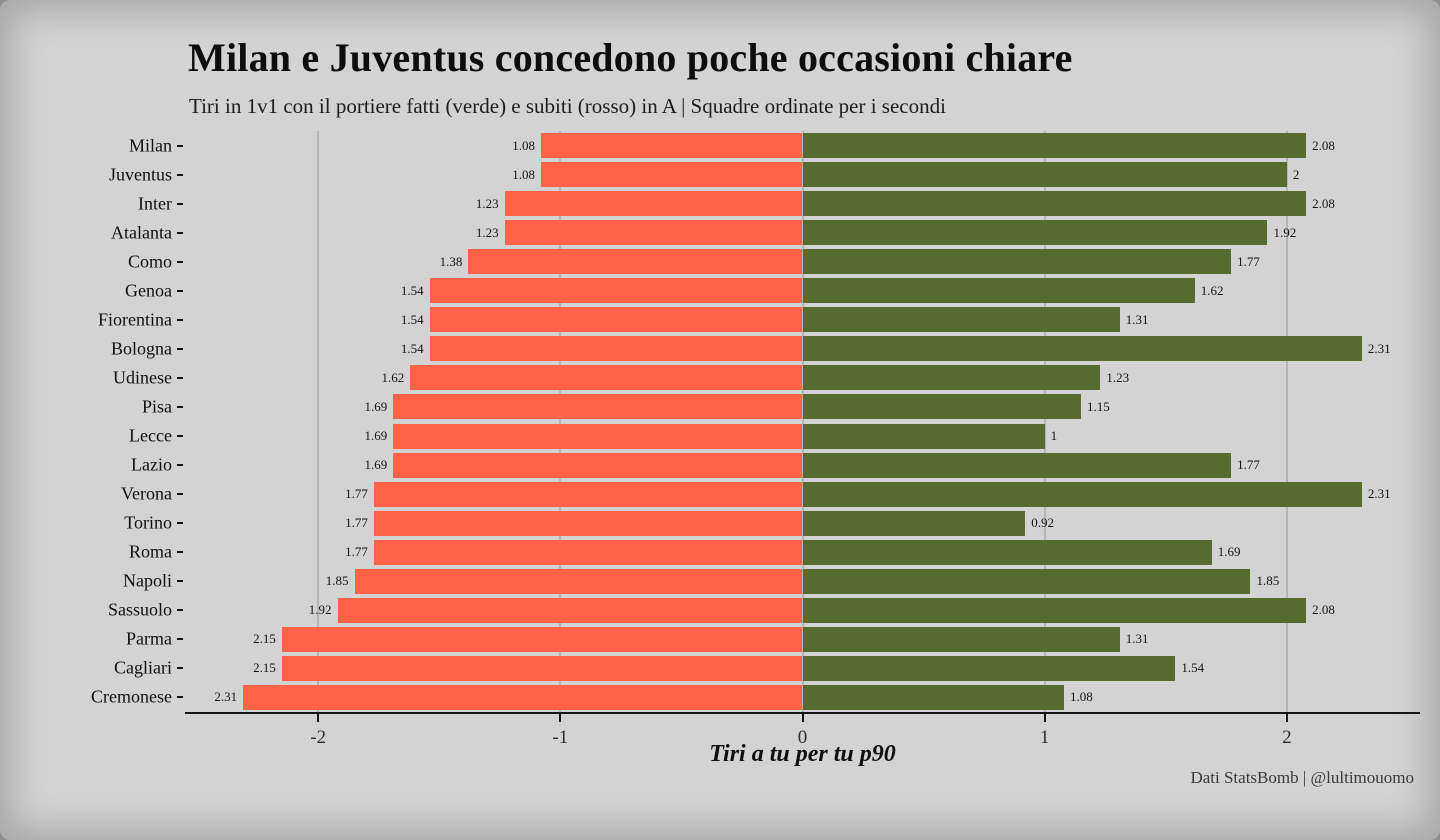  I want to click on team-label: Sassuolo, so click(139, 609).